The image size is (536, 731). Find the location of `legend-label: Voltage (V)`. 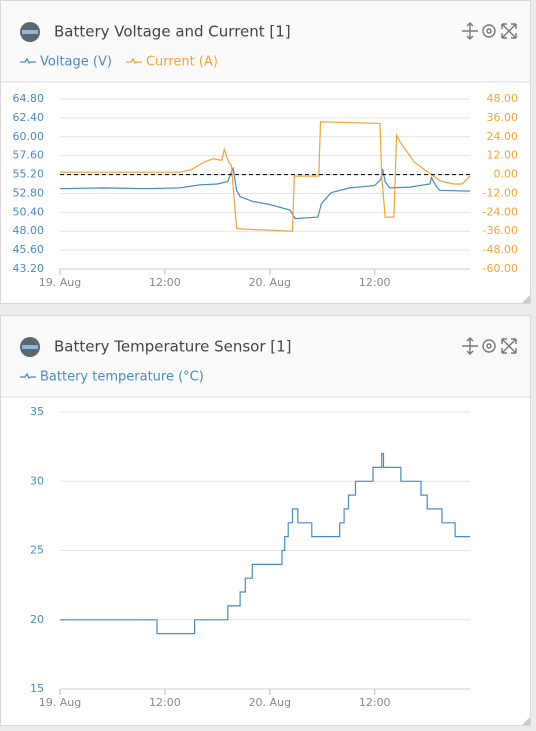

legend-label: Voltage (V) is located at coordinates (76, 62).